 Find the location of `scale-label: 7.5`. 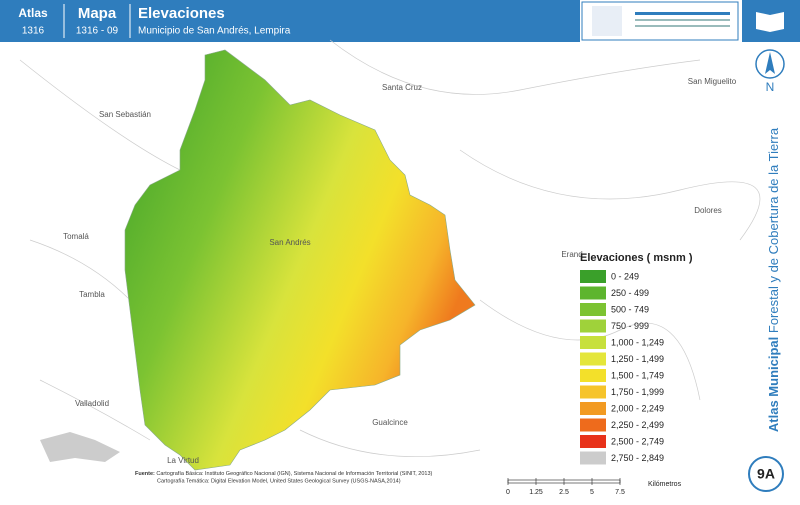

scale-label: 7.5 is located at coordinates (620, 492).